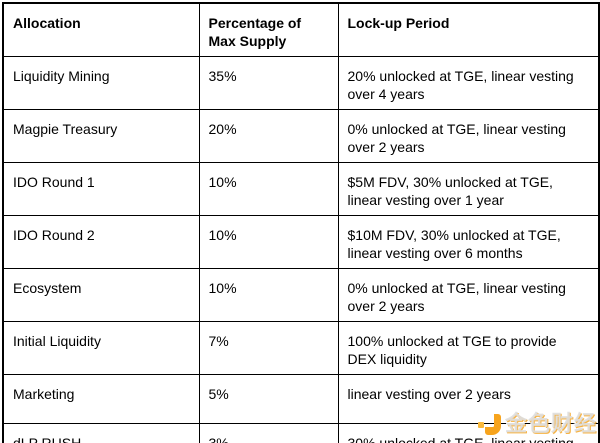 The width and height of the screenshot is (600, 443). Describe the element at coordinates (268, 29) in the screenshot. I see `header-percentage: Percentage of Max Supply` at that location.